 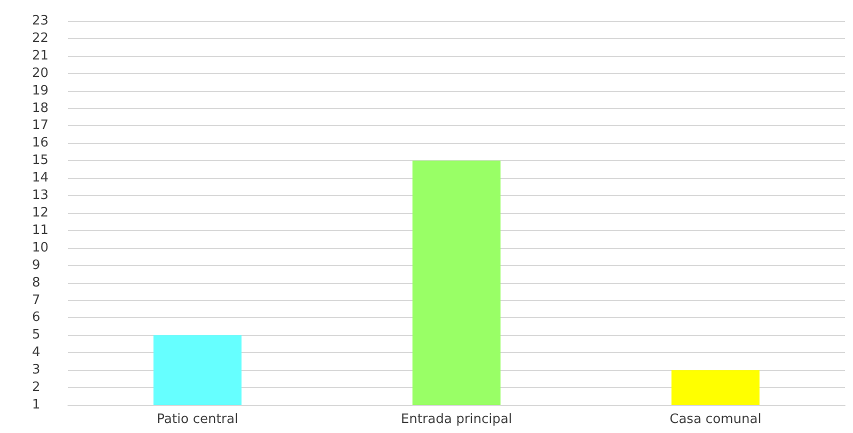 I want to click on y-tick-label: 3, so click(x=36, y=370).